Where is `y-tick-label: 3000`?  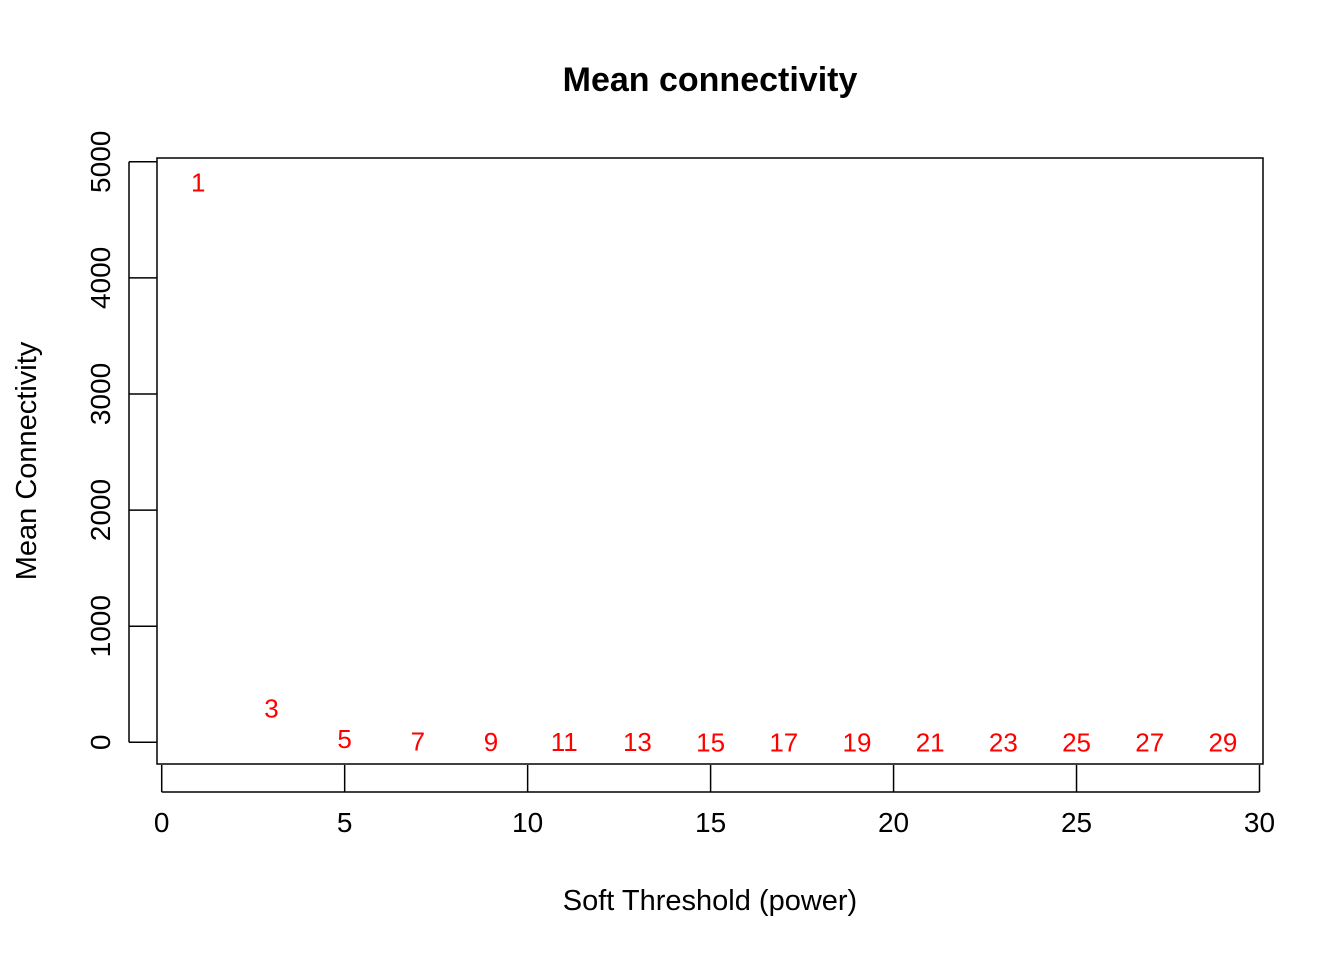 y-tick-label: 3000 is located at coordinates (100, 394).